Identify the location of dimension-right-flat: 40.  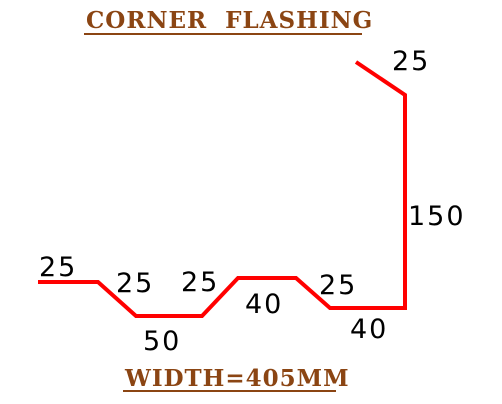
(369, 329).